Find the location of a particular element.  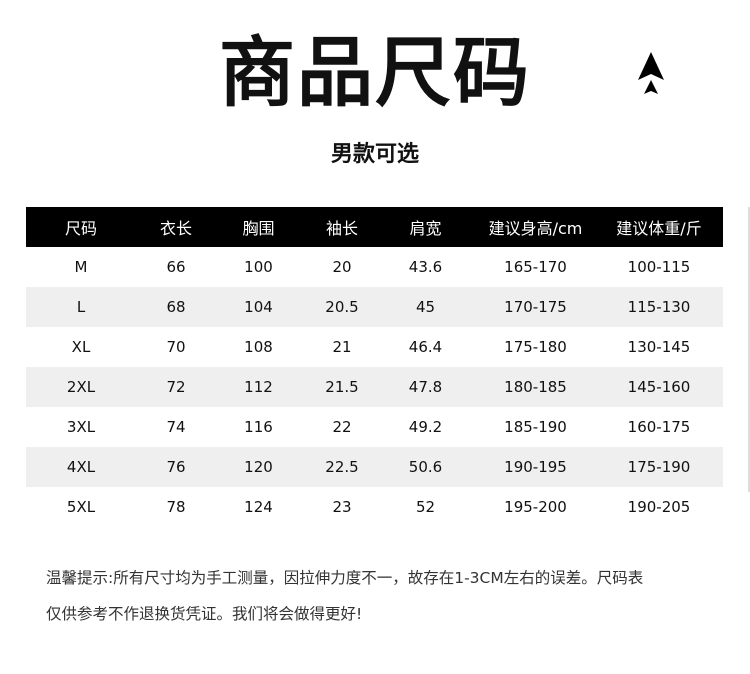

table-cell: XL is located at coordinates (81, 347).